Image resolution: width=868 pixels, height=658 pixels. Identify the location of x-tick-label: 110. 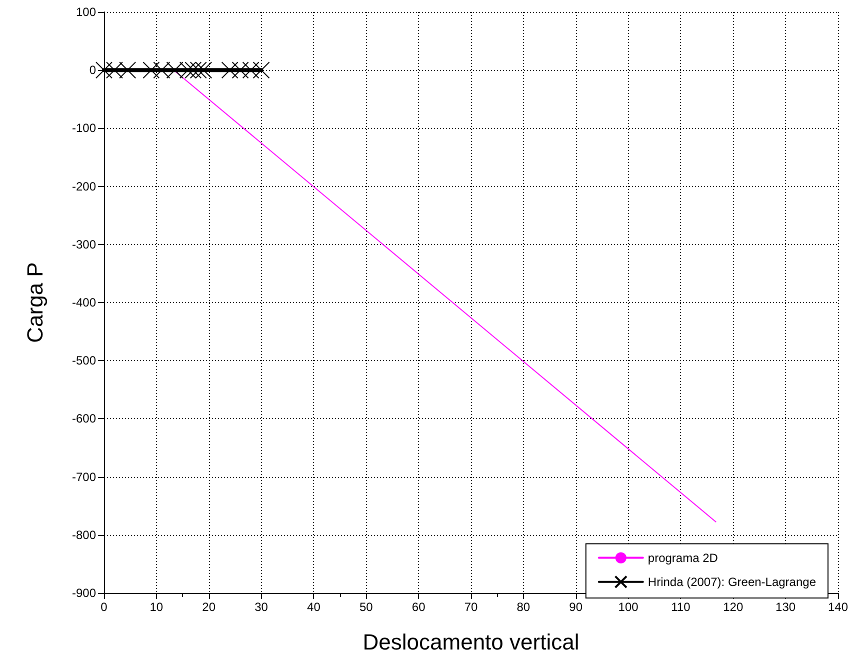
(681, 607).